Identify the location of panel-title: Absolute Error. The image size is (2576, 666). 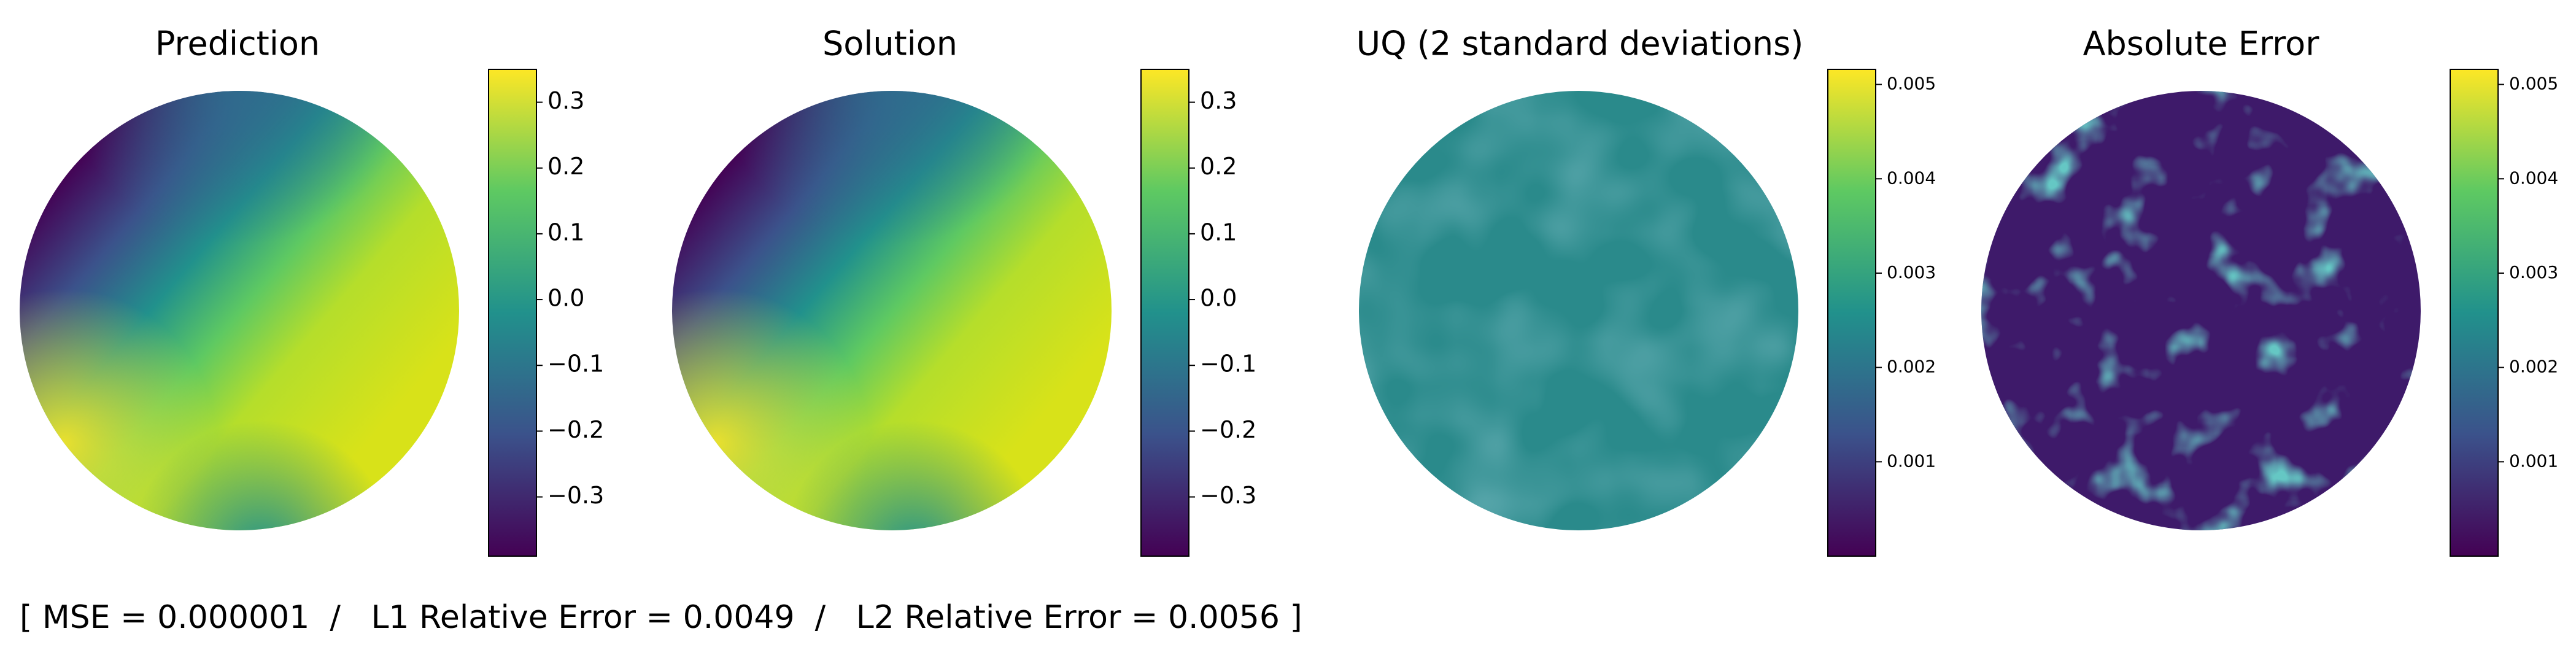
(2201, 44).